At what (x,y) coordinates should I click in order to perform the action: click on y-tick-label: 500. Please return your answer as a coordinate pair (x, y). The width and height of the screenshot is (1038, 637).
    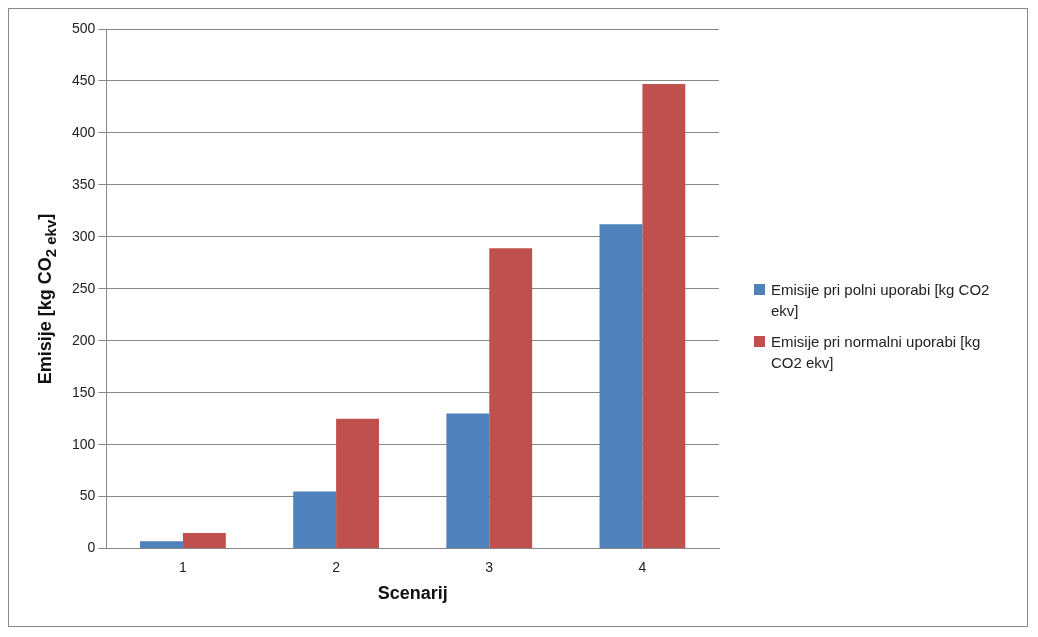
    Looking at the image, I should click on (84, 27).